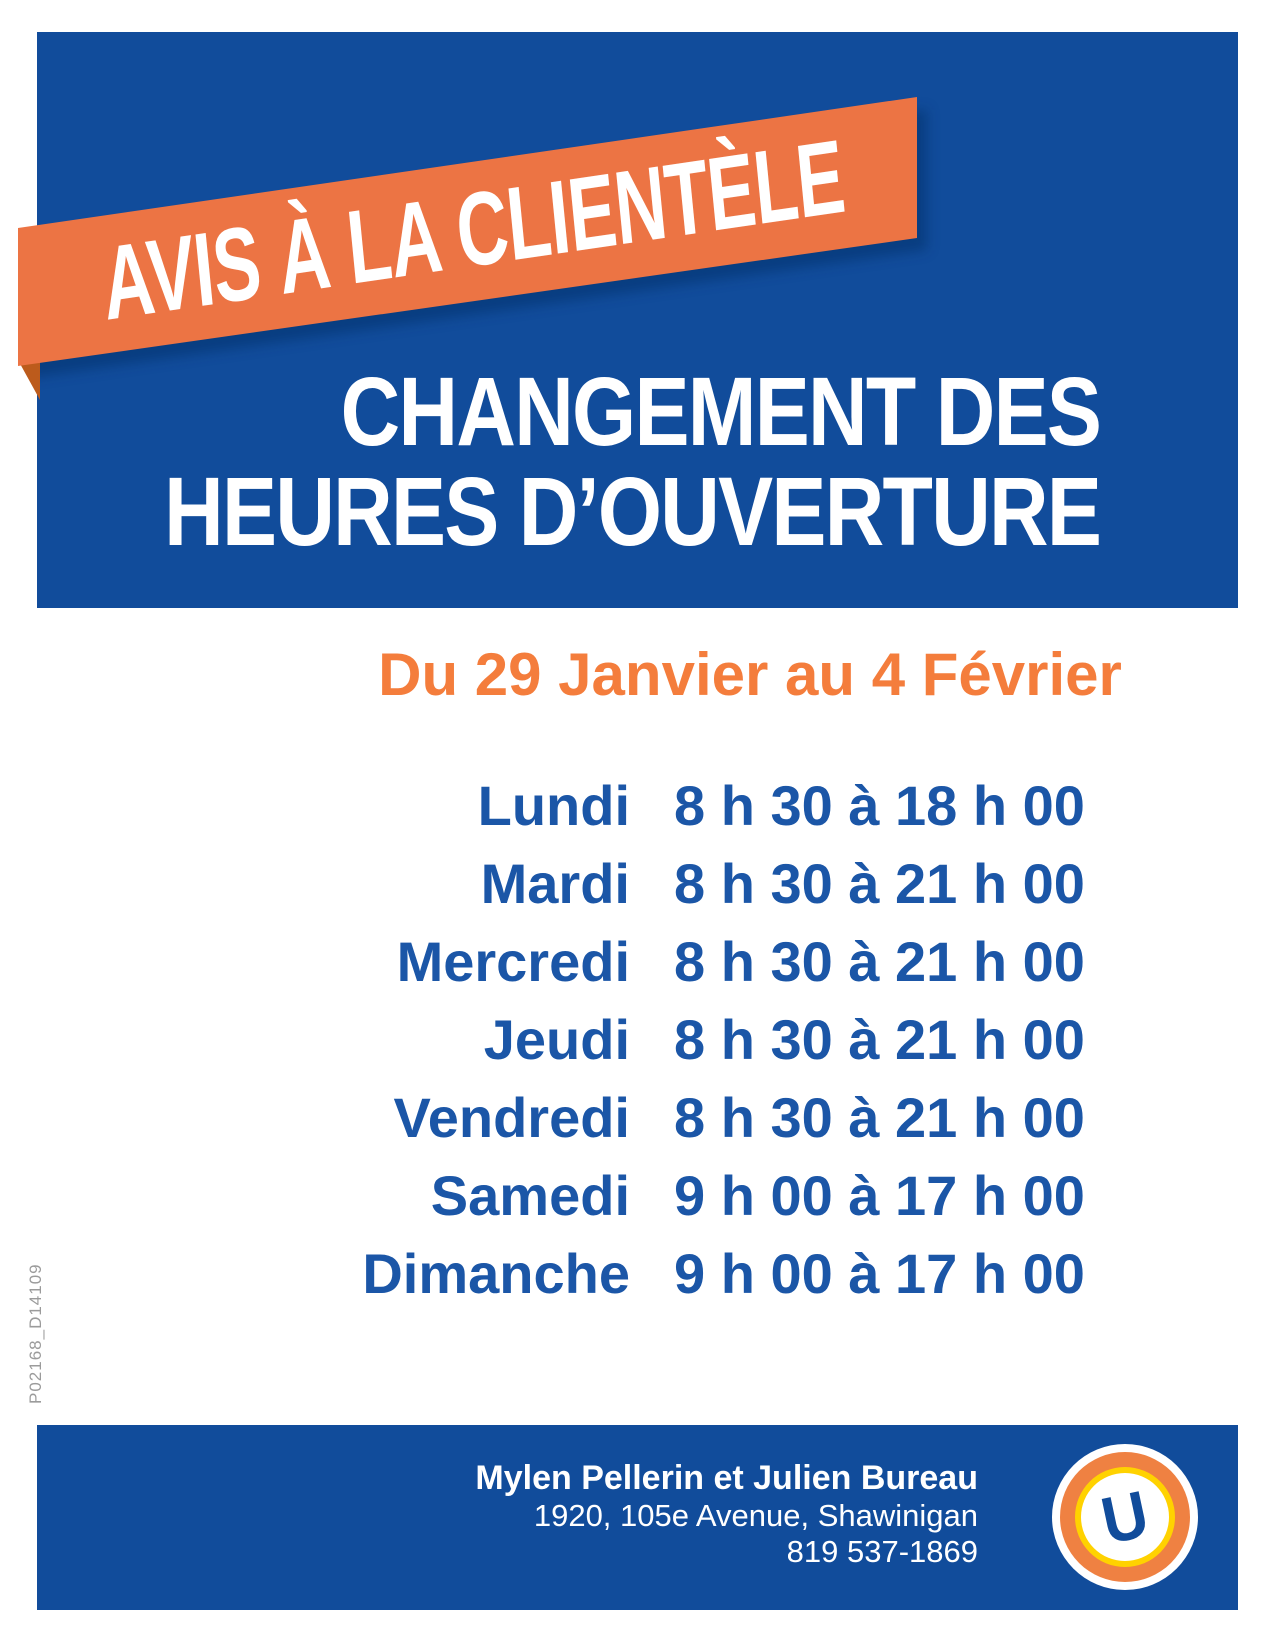 This screenshot has height=1650, width=1275. I want to click on schedule-row: Samedi 9 h 00 à 17 h 00, so click(750, 1195).